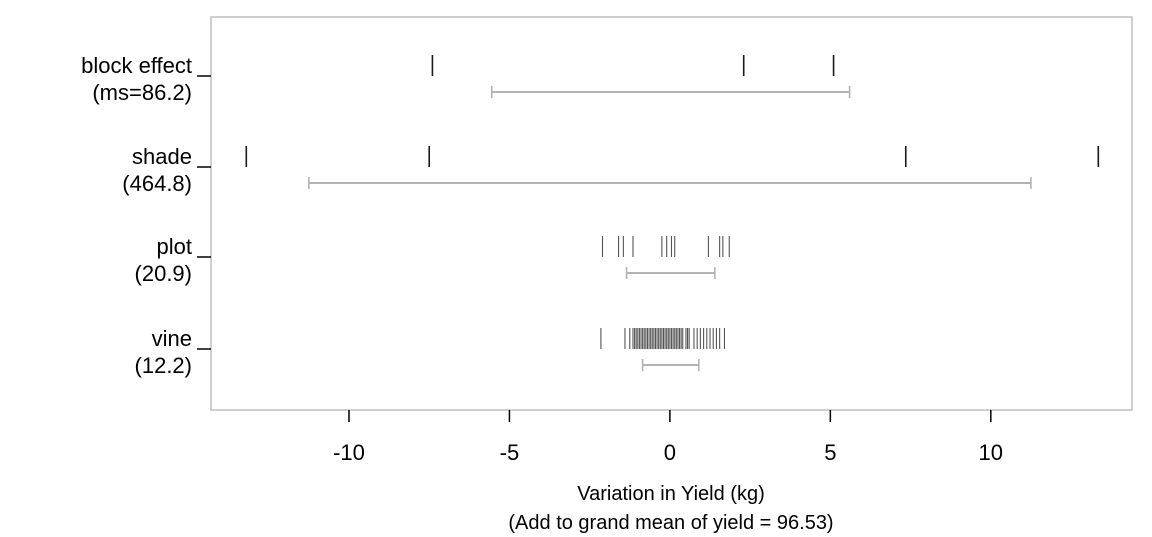 The height and width of the screenshot is (537, 1152). What do you see at coordinates (670, 452) in the screenshot?
I see `x-tick-label: 0` at bounding box center [670, 452].